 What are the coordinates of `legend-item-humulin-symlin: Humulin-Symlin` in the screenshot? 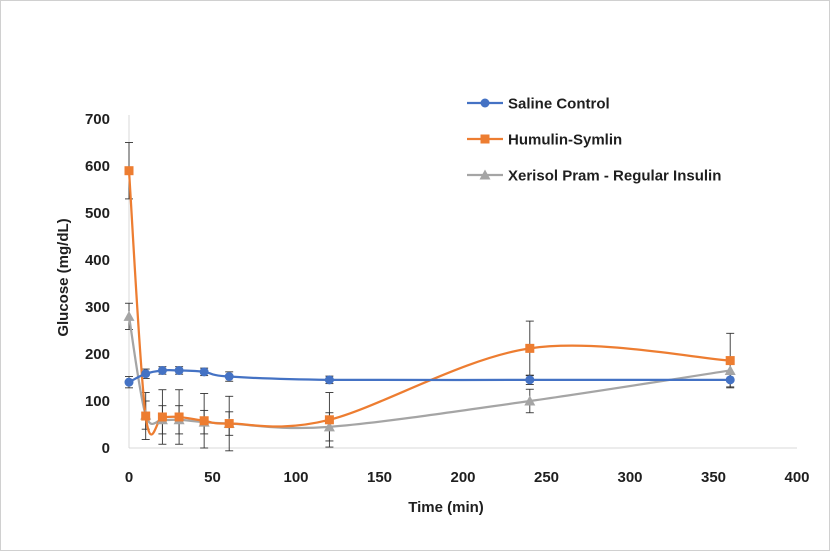 It's located at (544, 140).